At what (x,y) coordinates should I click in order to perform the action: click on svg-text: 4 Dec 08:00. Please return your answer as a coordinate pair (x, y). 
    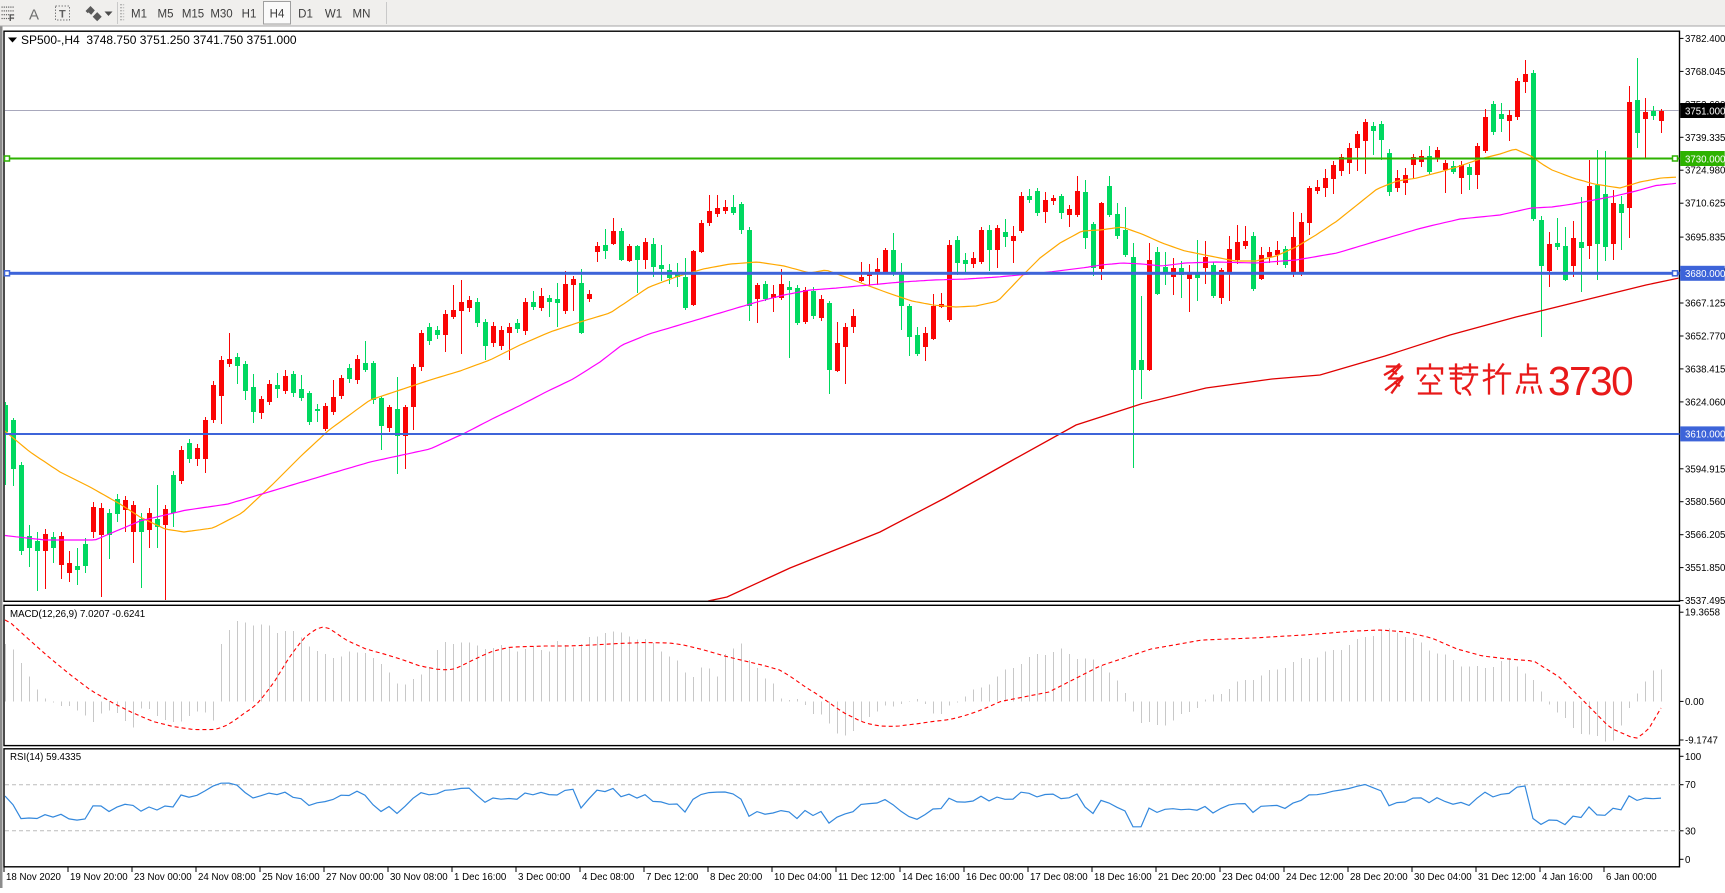
    Looking at the image, I should click on (608, 877).